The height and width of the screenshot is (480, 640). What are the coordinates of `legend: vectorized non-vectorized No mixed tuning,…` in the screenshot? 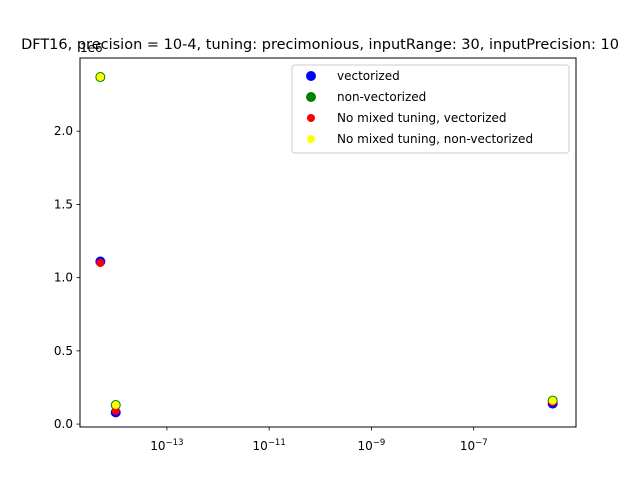 It's located at (430, 109).